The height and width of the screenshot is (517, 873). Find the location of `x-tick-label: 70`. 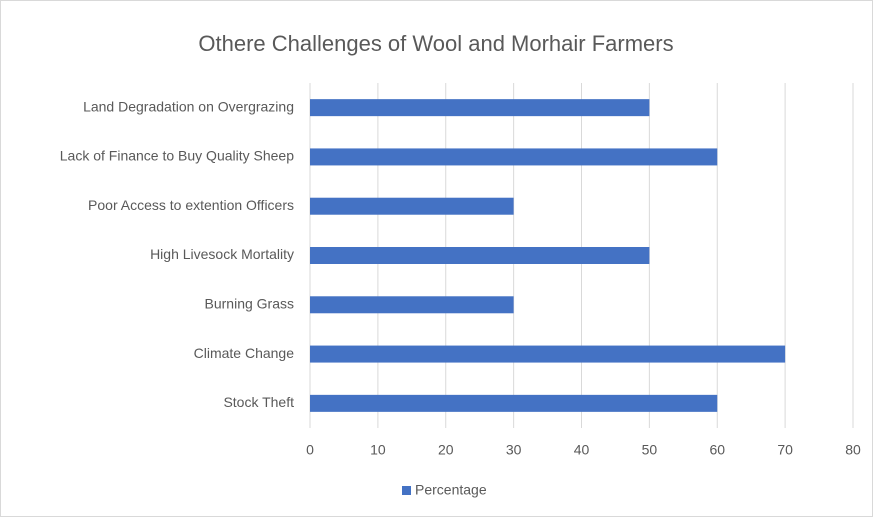

x-tick-label: 70 is located at coordinates (785, 450).